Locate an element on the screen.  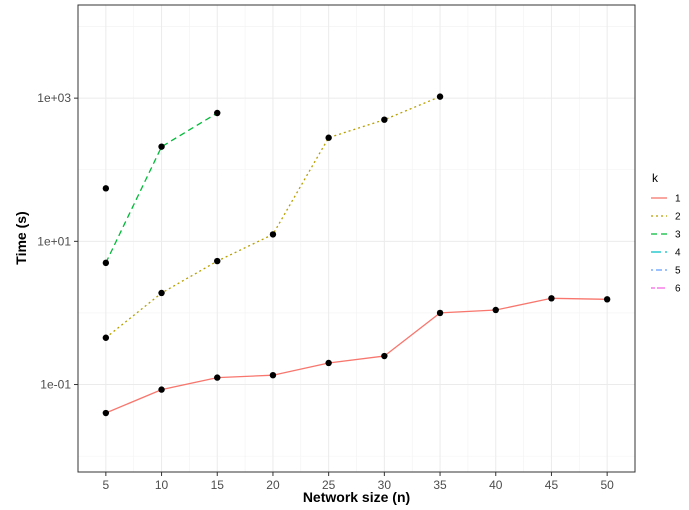
x-tick-label: 45 is located at coordinates (552, 485).